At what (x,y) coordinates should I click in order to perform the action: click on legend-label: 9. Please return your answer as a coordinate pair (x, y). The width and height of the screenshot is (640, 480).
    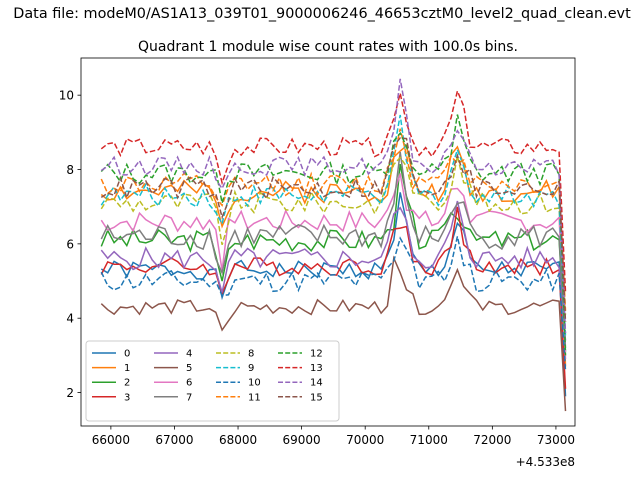
    Looking at the image, I should click on (251, 368).